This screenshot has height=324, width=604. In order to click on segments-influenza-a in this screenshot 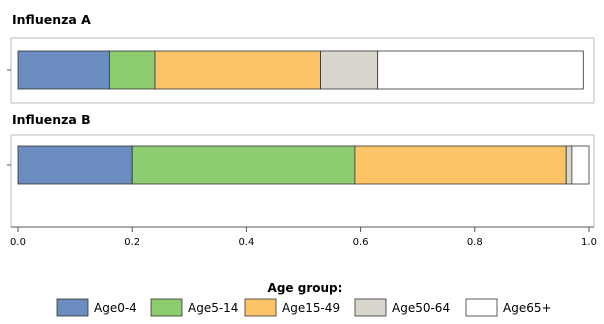, I will do `click(300, 70)`.